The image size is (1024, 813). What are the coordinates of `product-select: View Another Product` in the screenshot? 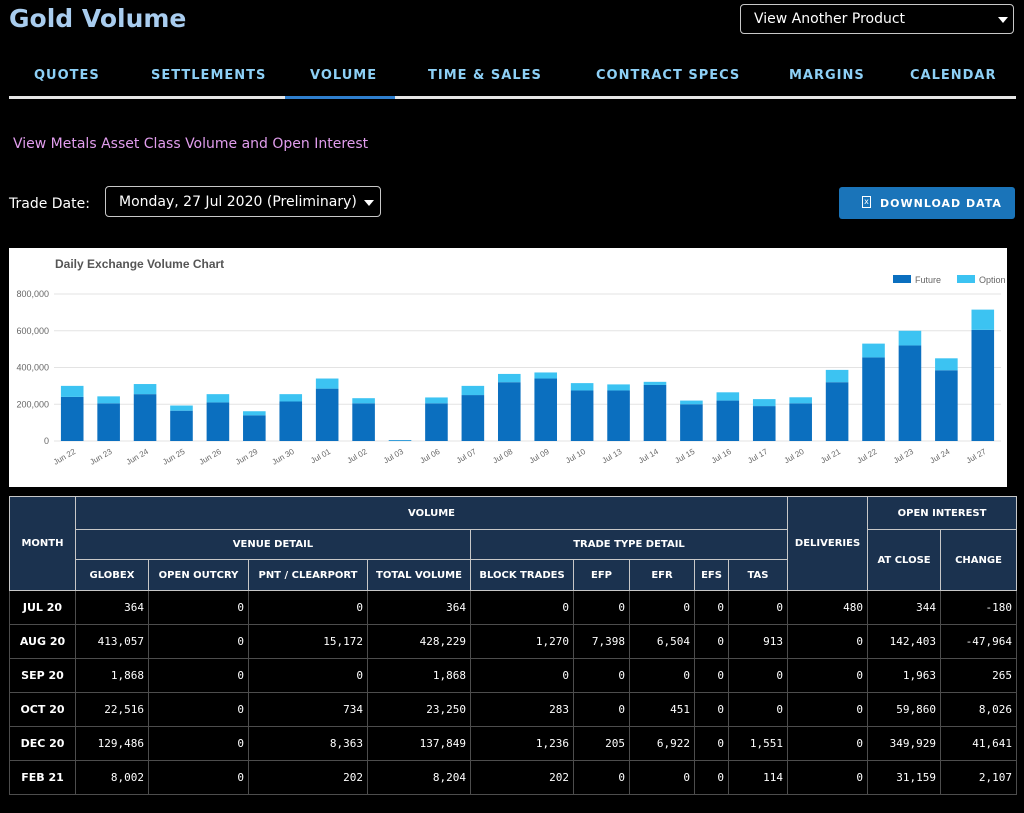 It's located at (877, 19).